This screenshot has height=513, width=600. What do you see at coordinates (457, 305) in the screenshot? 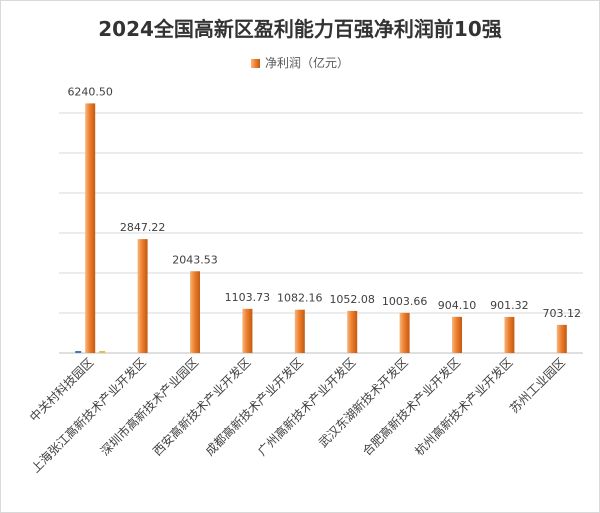
I see `data-label: 904.10` at bounding box center [457, 305].